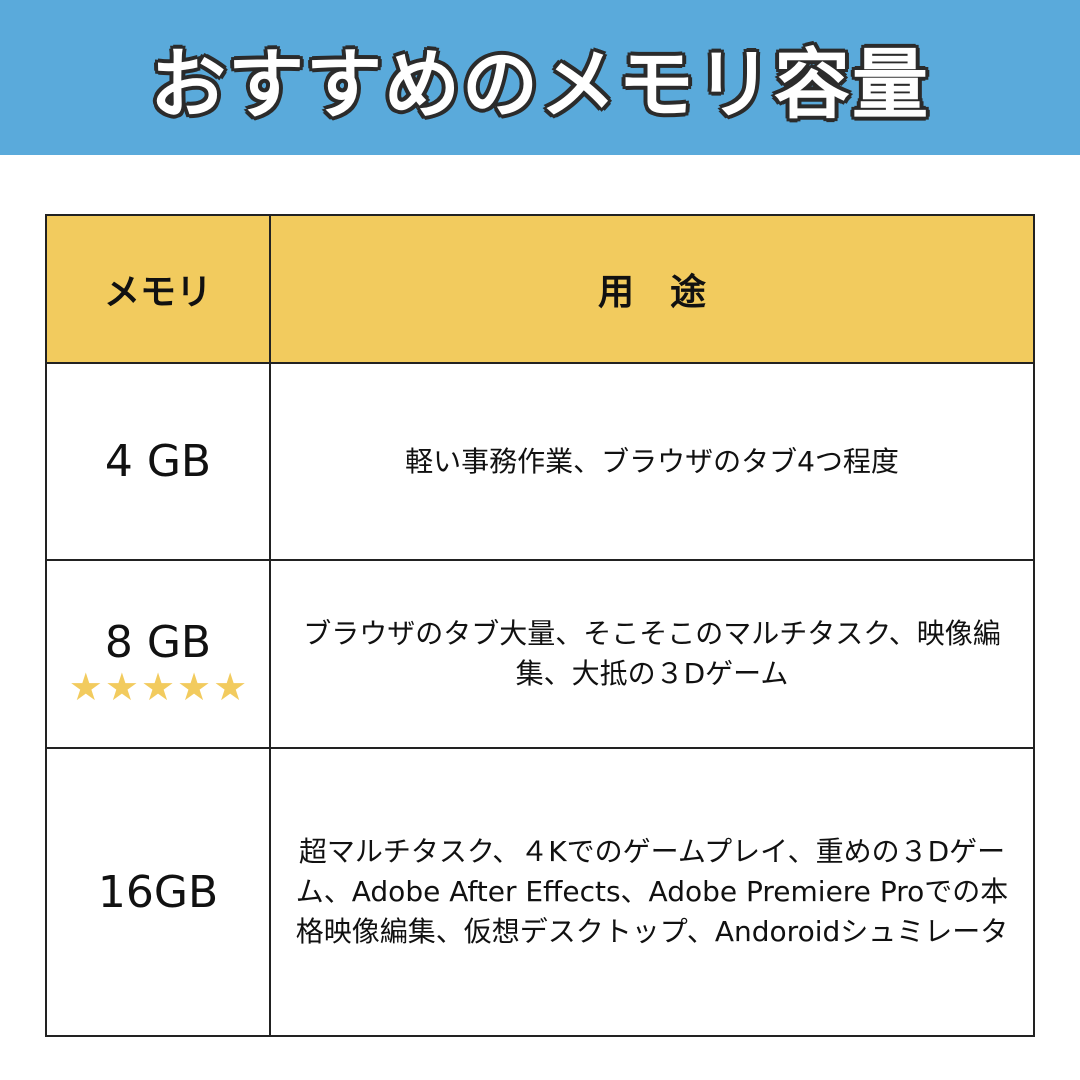 The height and width of the screenshot is (1080, 1080). I want to click on header-usage: 用 途, so click(652, 289).